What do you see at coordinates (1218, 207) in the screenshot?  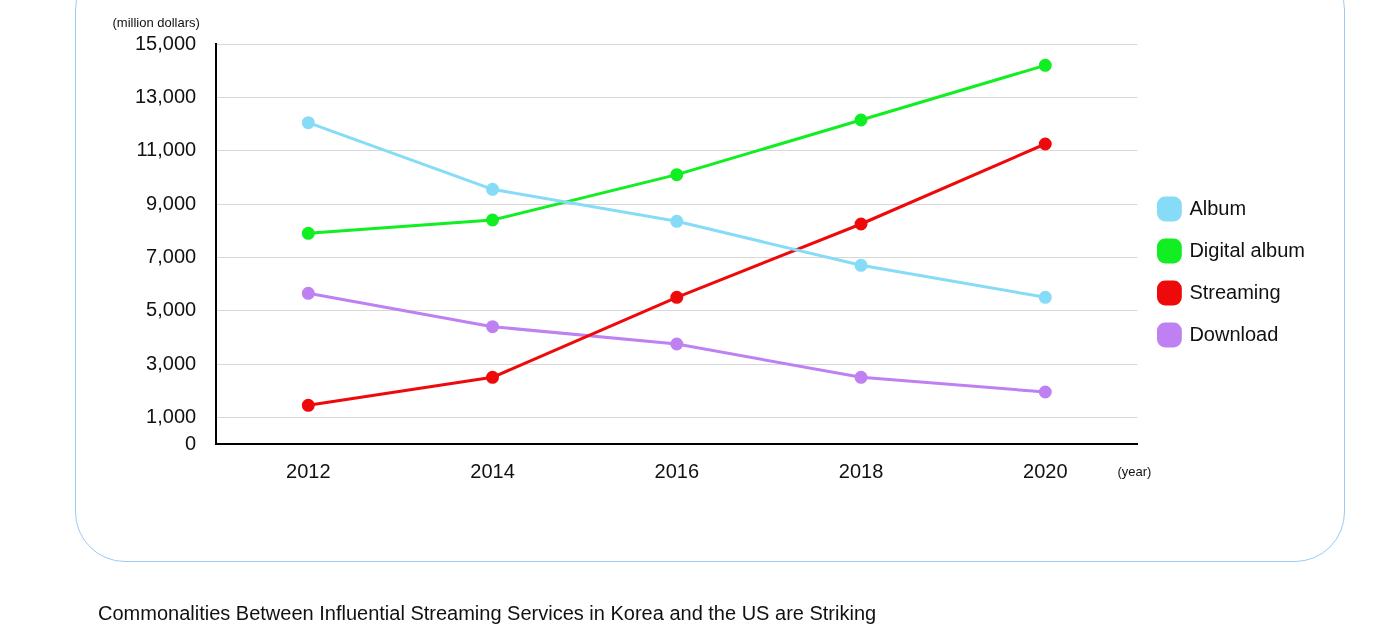 I see `legend-label: Album` at bounding box center [1218, 207].